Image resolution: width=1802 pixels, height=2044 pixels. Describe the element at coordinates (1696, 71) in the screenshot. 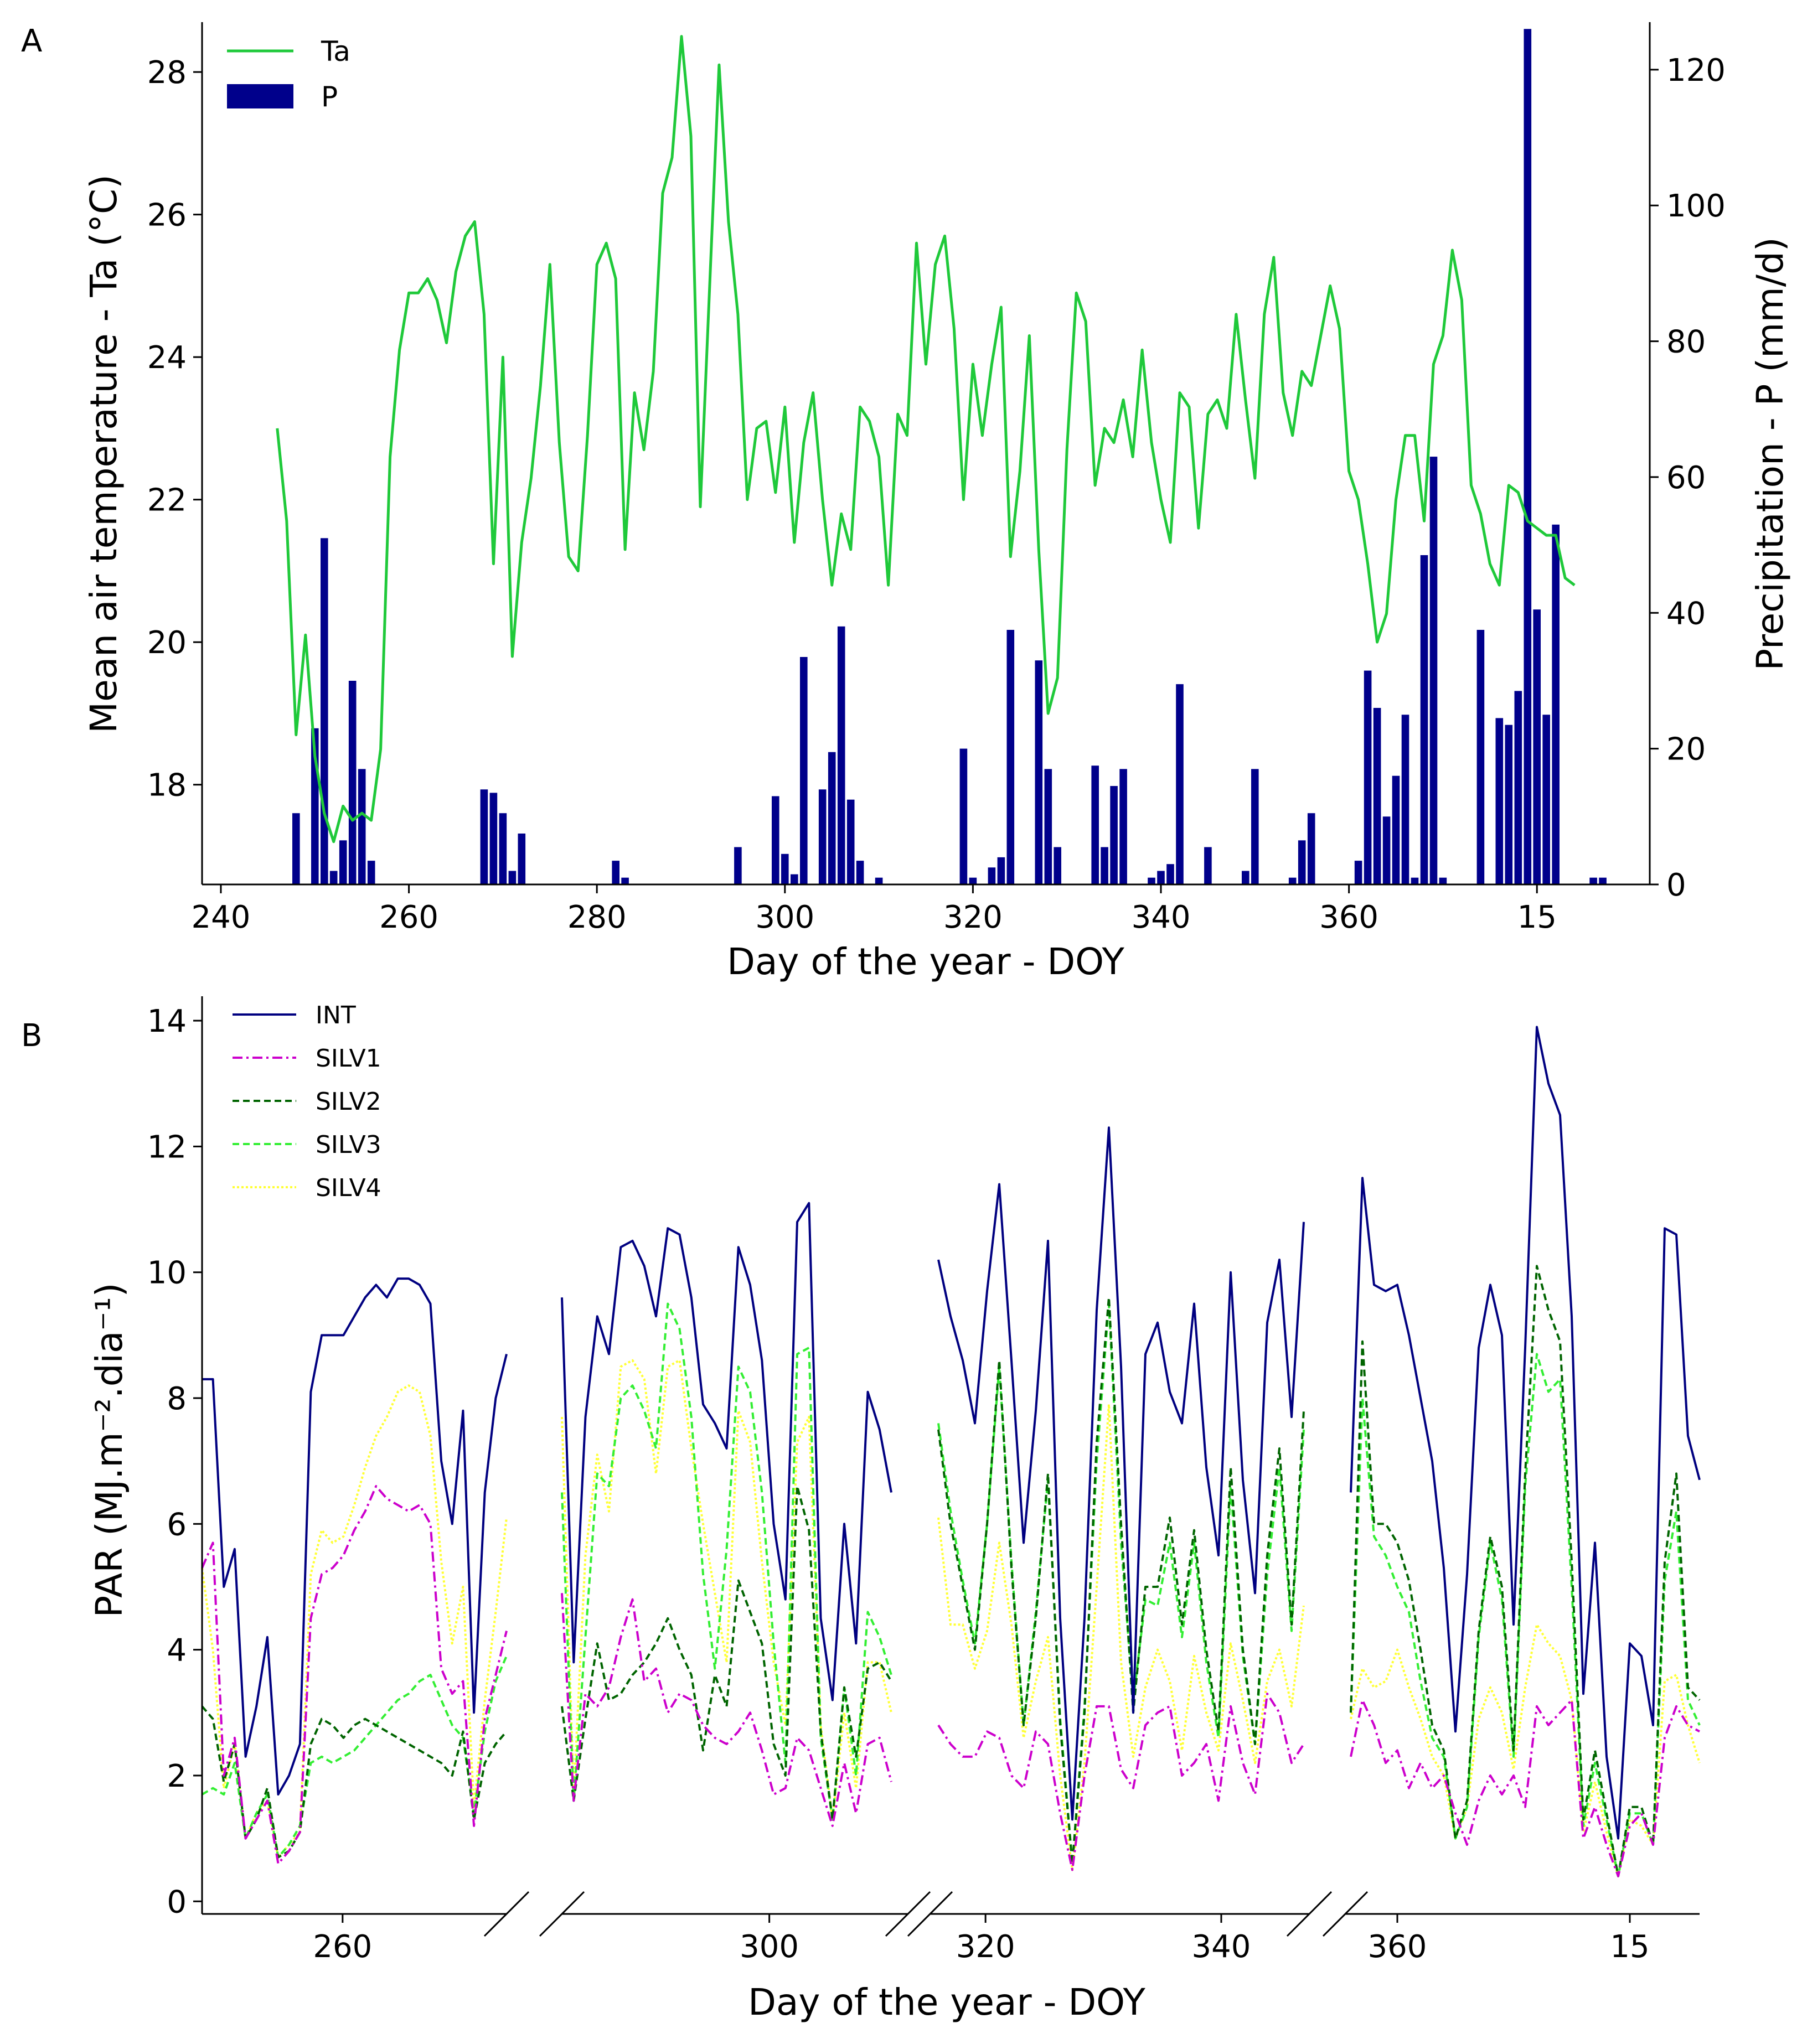

I see `y-right-tick-label: 120` at that location.